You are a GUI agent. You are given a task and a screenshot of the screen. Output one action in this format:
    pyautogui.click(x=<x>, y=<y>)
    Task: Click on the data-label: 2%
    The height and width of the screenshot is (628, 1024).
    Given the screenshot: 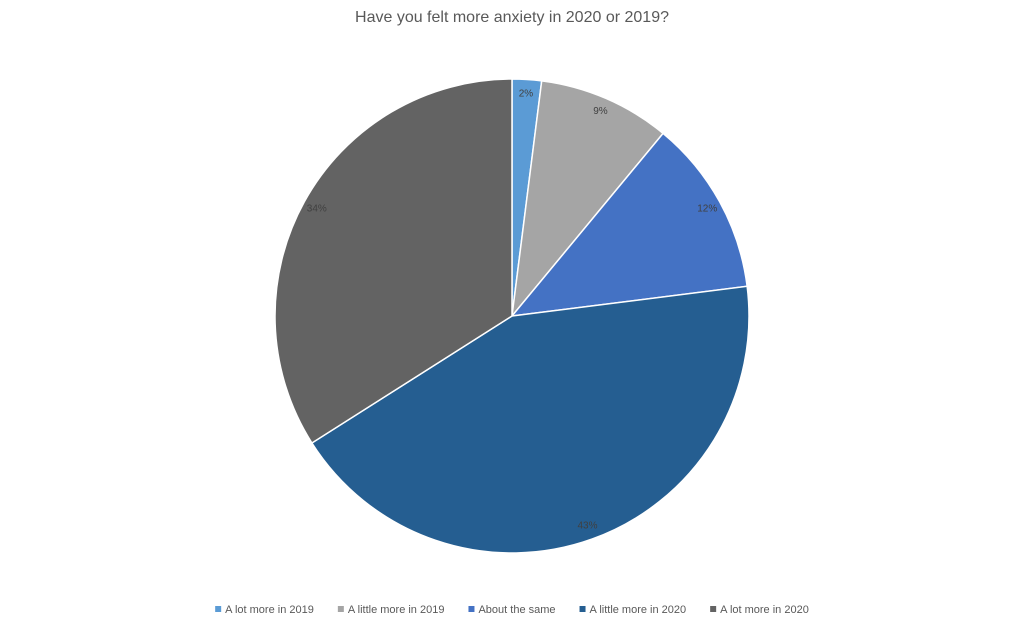 What is the action you would take?
    pyautogui.click(x=526, y=93)
    